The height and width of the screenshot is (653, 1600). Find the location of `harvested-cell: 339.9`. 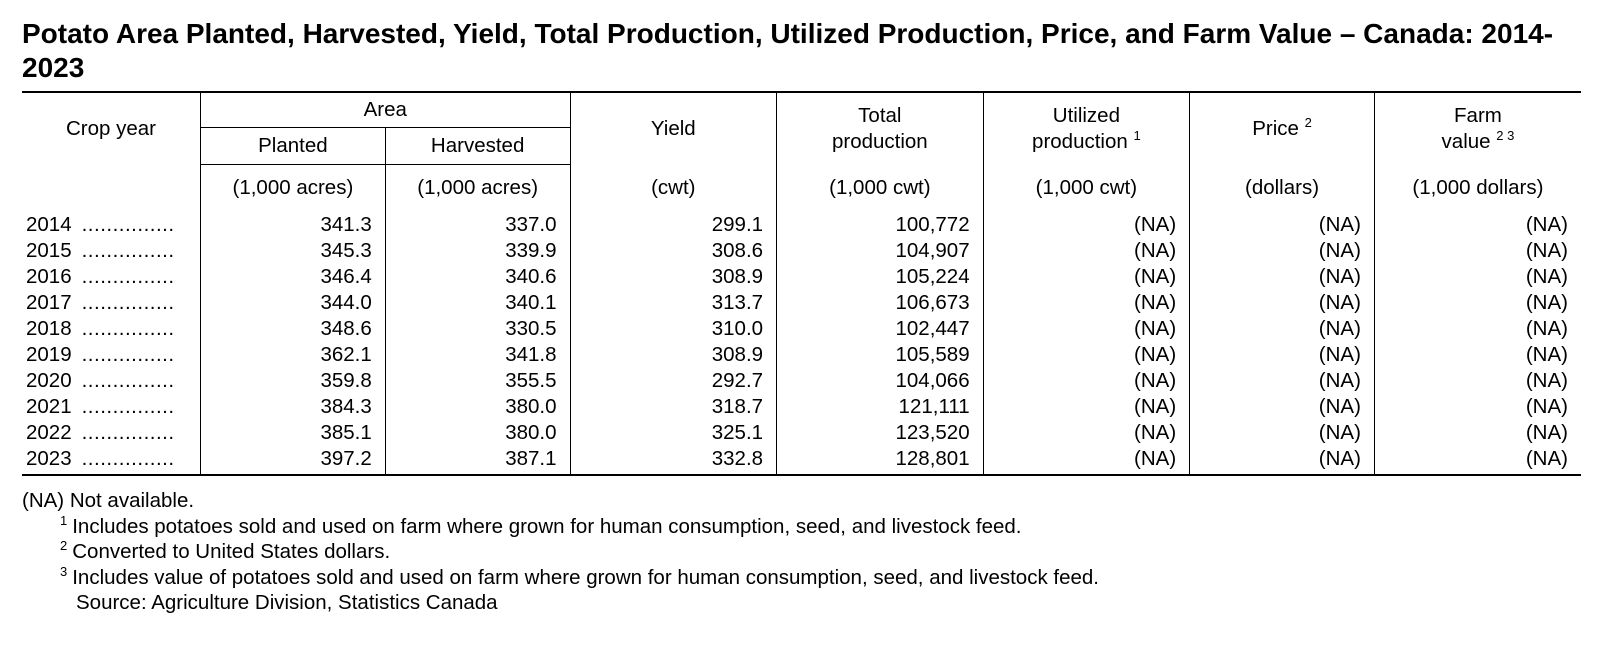

harvested-cell: 339.9 is located at coordinates (477, 251).